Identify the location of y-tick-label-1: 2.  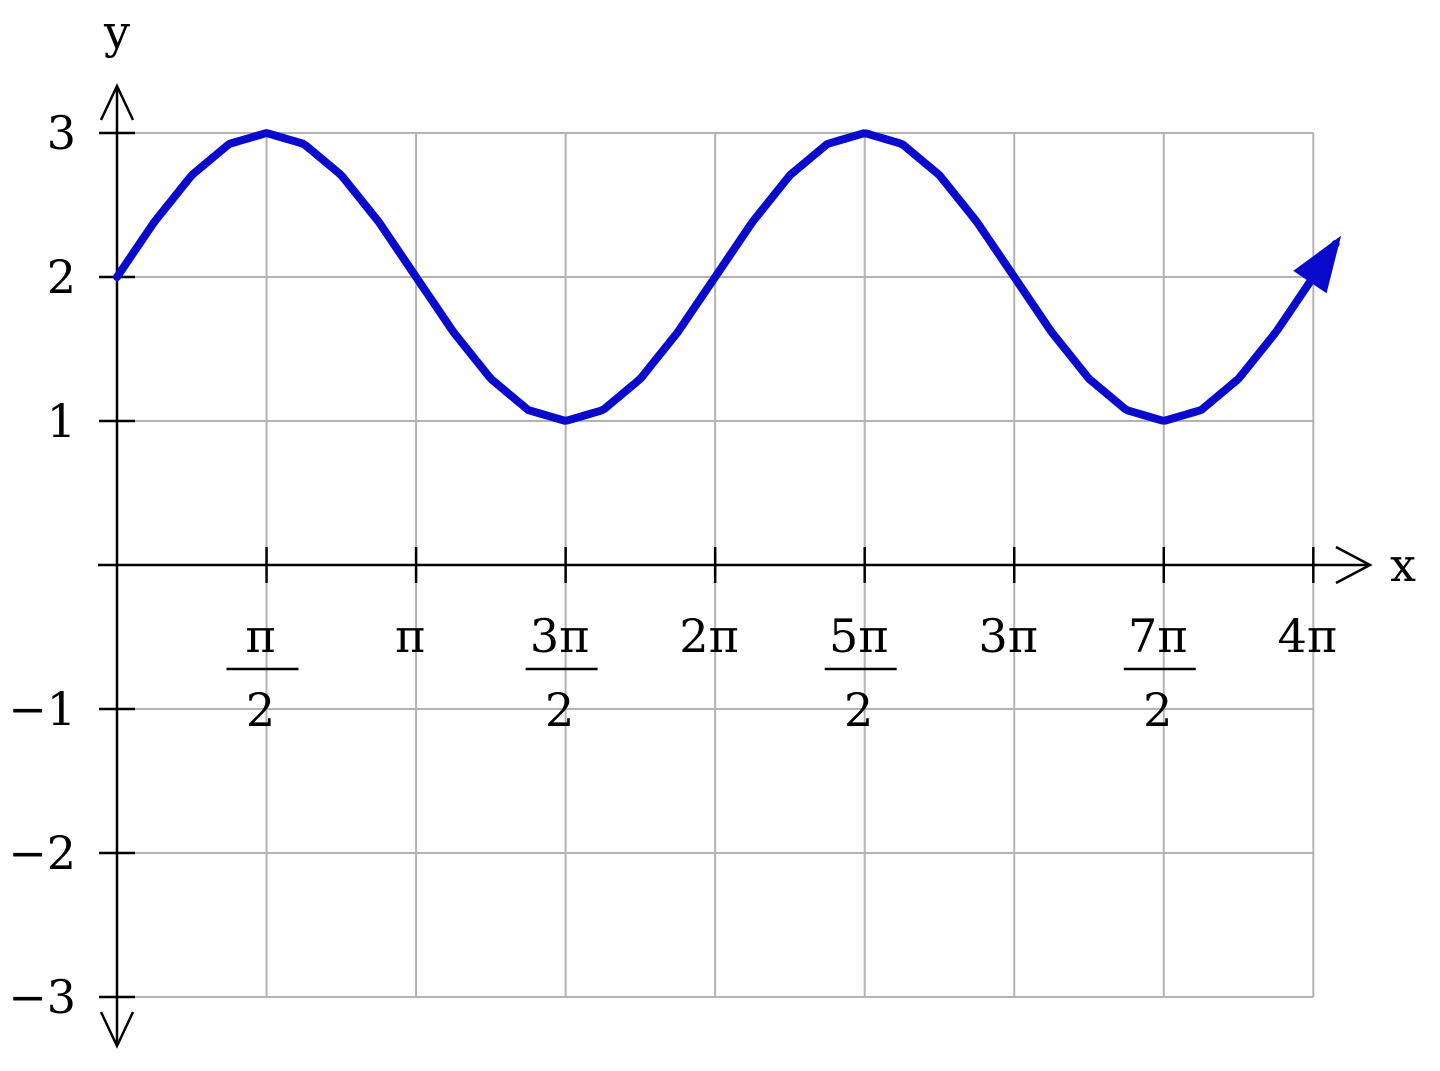
(61, 277).